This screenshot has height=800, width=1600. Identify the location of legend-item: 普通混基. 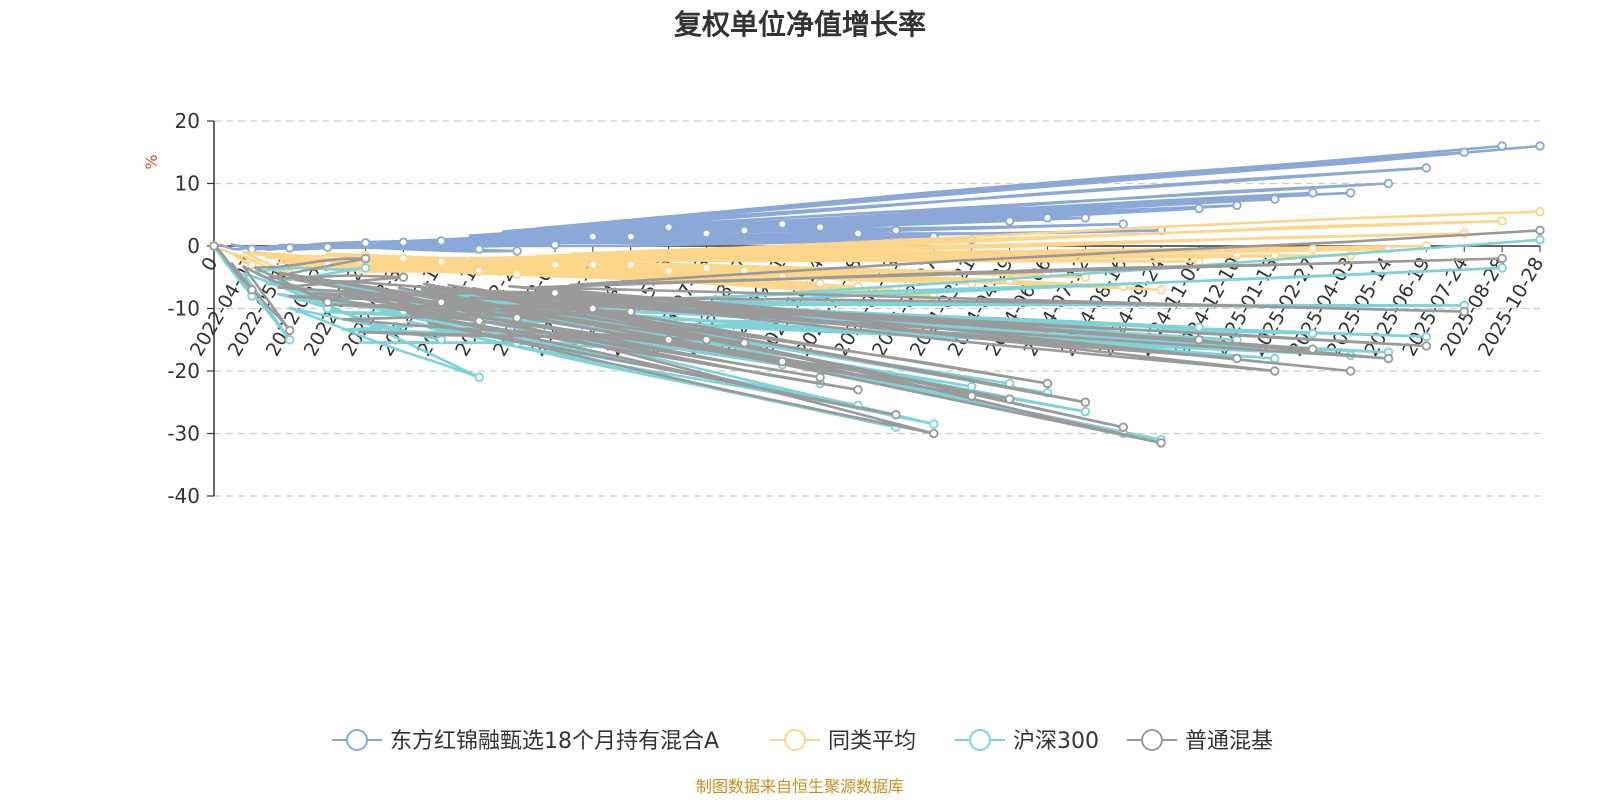
(1200, 741).